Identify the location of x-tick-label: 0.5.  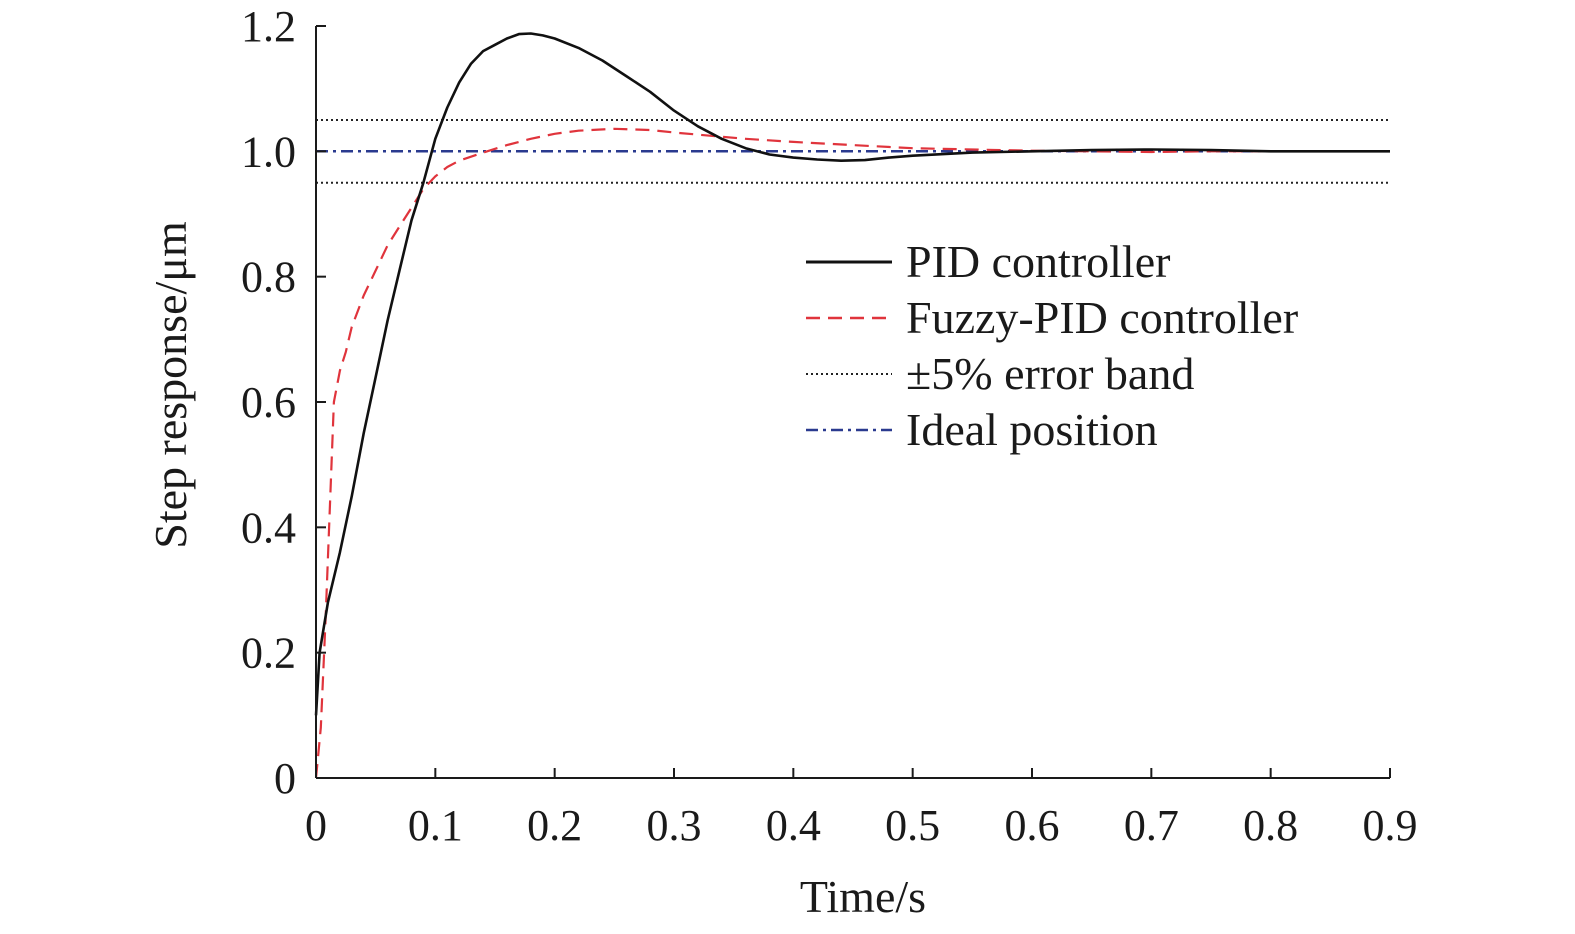
(912, 825).